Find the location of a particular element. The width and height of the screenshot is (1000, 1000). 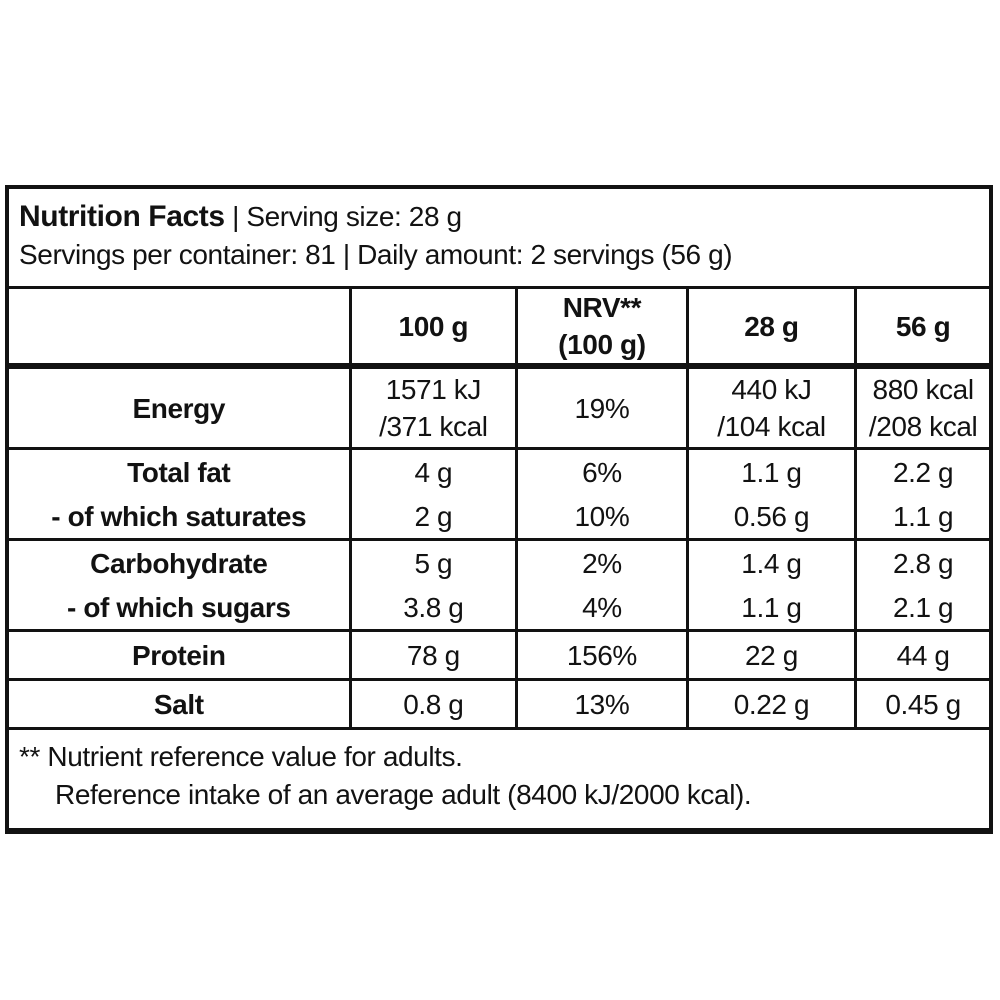

column-header-row: 100 g NRV** (100 g) 28 g 56 g is located at coordinates (499, 329).